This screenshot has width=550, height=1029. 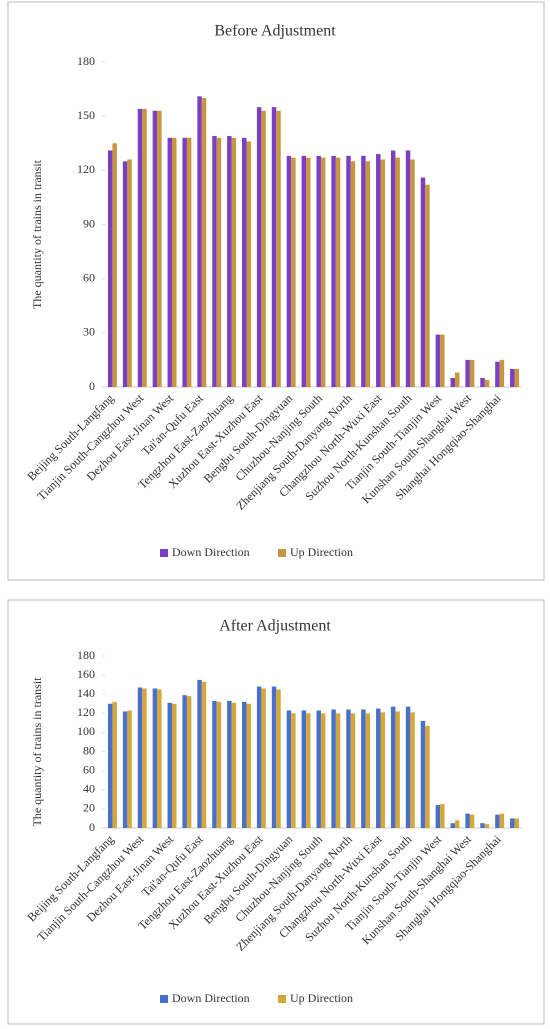 I want to click on y-tick-label: 80, so click(x=89, y=750).